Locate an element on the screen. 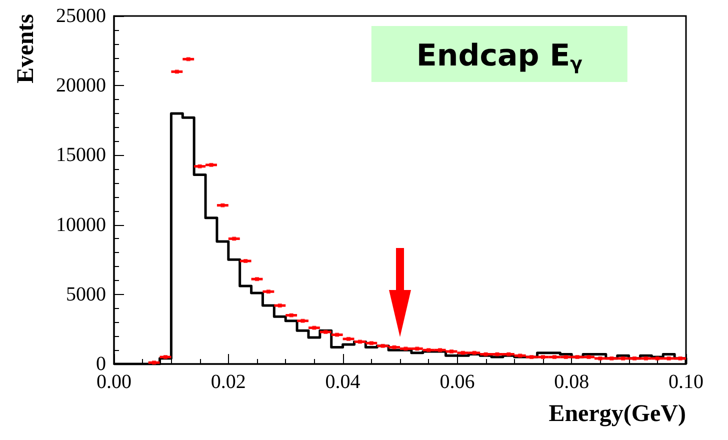  x-tick-label: 0.08 is located at coordinates (572, 382).